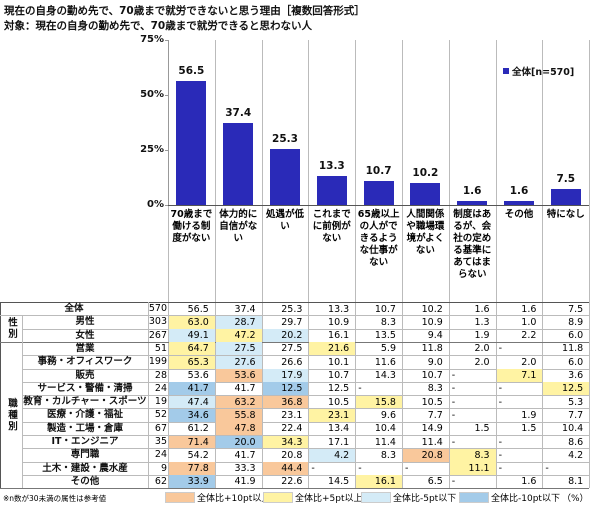 The image size is (600, 516). Describe the element at coordinates (295, 342) in the screenshot. I see `group-bottom` at that location.